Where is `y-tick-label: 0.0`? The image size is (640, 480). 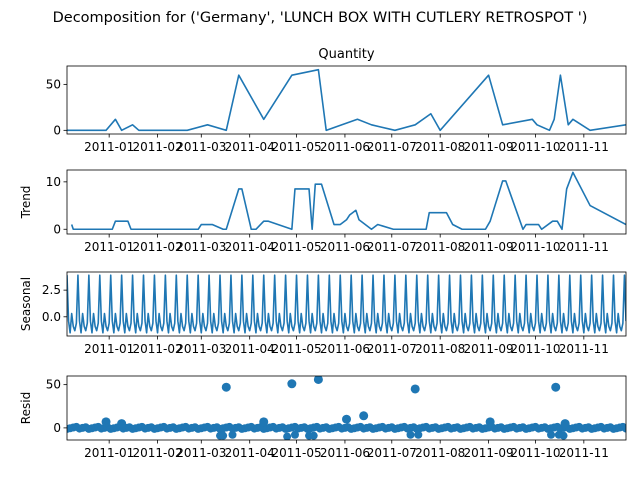 y-tick-label: 0.0 is located at coordinates (51, 317).